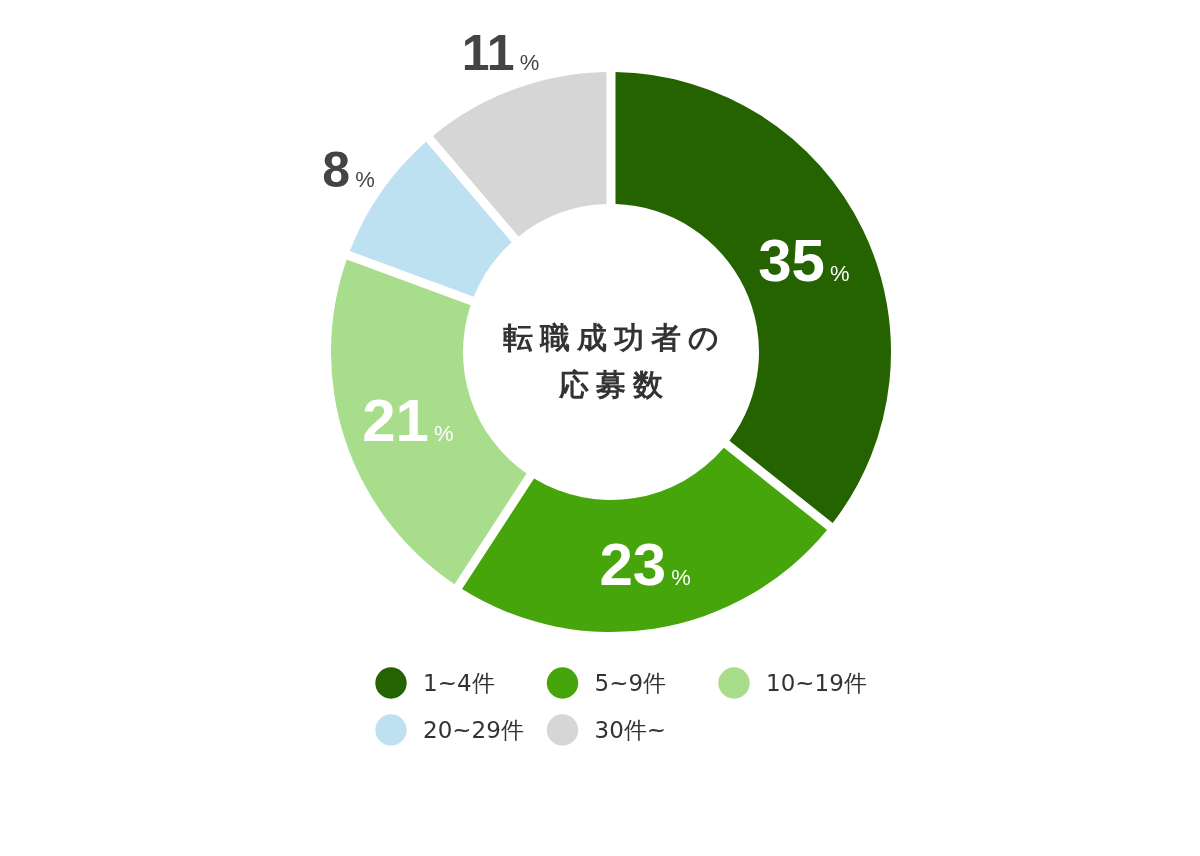 The width and height of the screenshot is (1200, 856). What do you see at coordinates (500, 52) in the screenshot?
I see `data-label: 11%` at bounding box center [500, 52].